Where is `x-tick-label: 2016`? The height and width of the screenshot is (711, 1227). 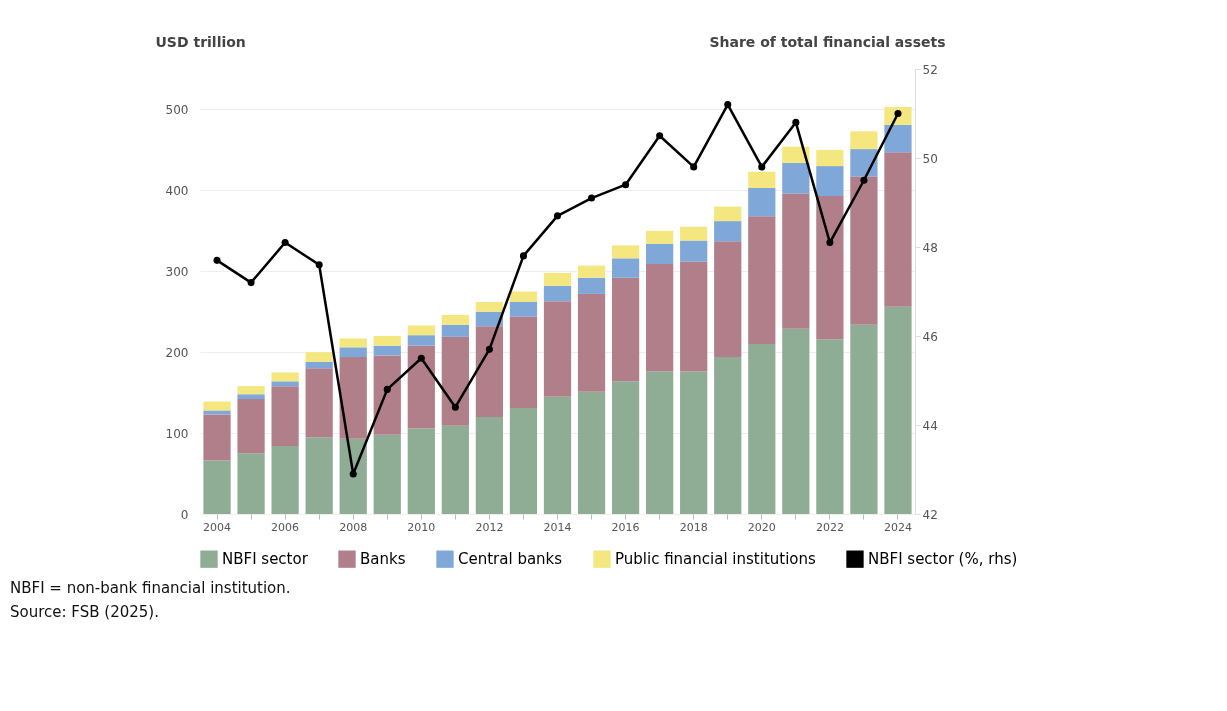
x-tick-label: 2016 is located at coordinates (625, 527).